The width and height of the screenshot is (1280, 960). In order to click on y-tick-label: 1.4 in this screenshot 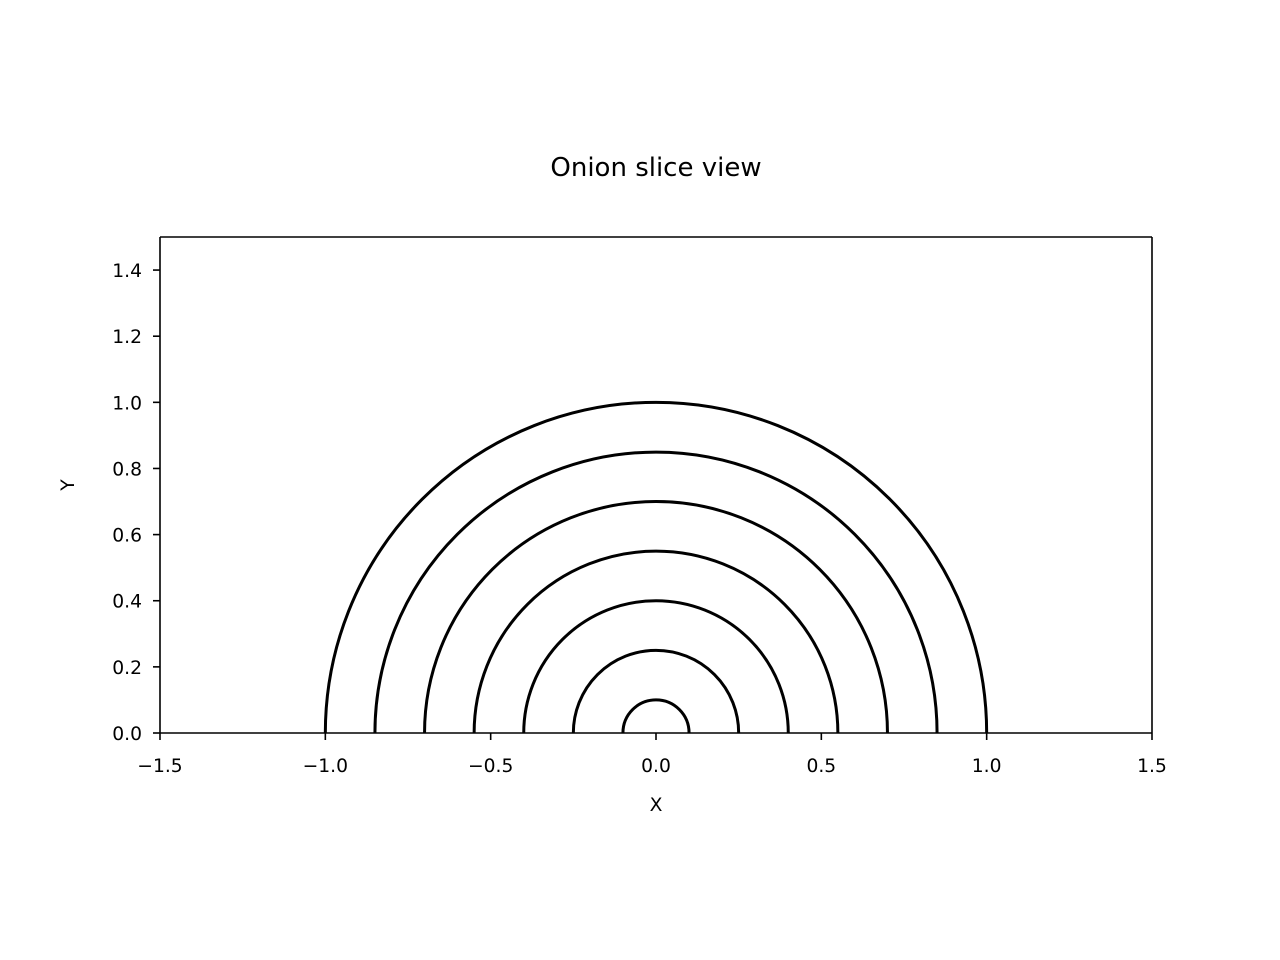, I will do `click(127, 271)`.